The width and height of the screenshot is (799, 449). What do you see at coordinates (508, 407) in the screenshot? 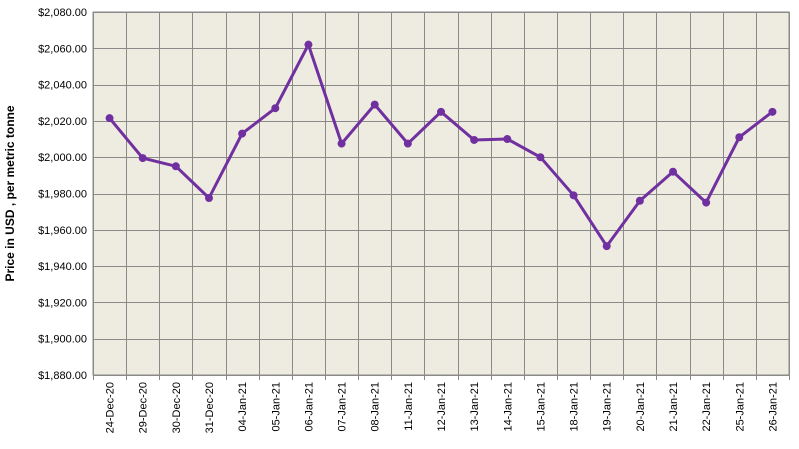
I see `x-tick-label: 14-Jan-21` at bounding box center [508, 407].